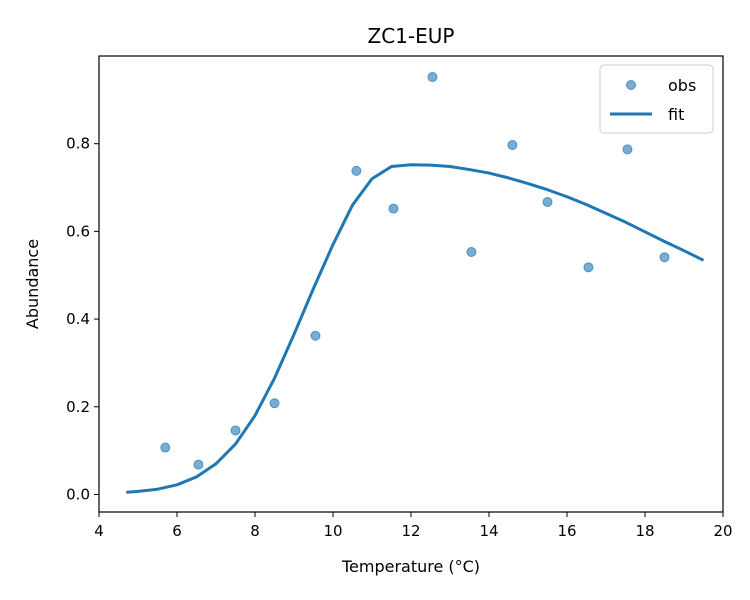 This screenshot has height=600, width=750. I want to click on y-tick-label: 0.8, so click(78, 144).